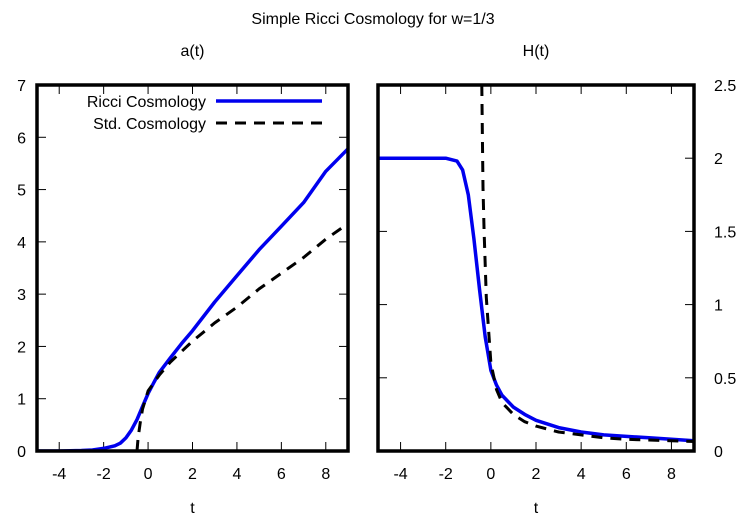 This screenshot has height=523, width=747. Describe the element at coordinates (149, 124) in the screenshot. I see `legend-label: Std. Cosmology` at that location.